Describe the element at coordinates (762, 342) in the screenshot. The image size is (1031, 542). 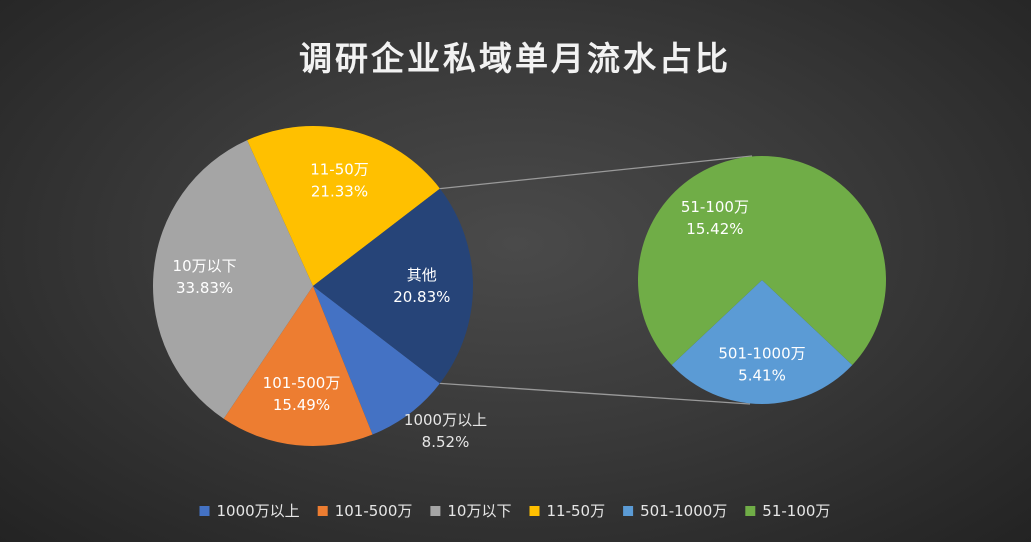
I see `secondary-slice-501-1000w` at that location.